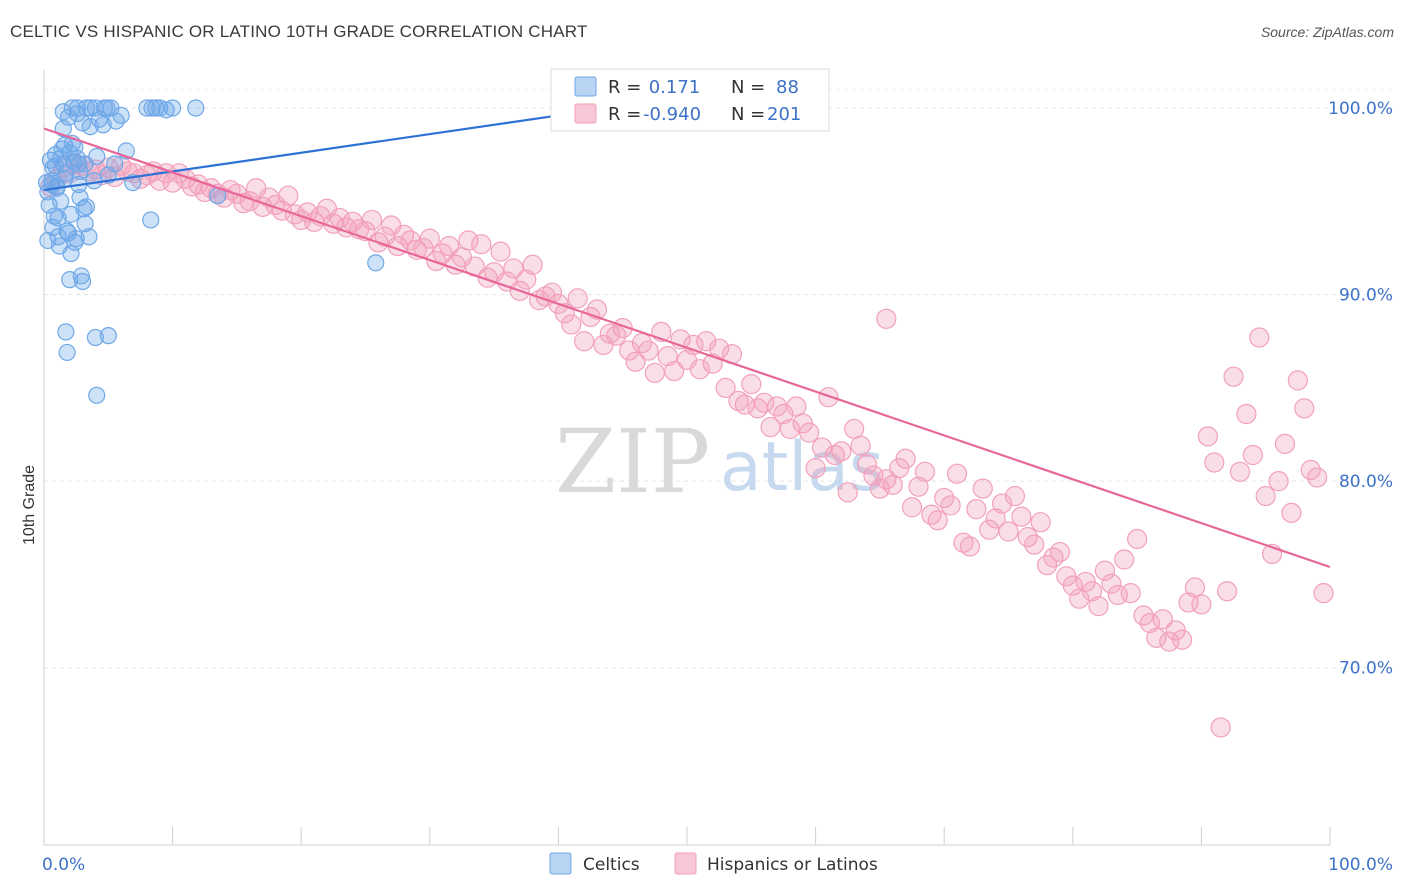  What do you see at coordinates (690, 100) in the screenshot?
I see `legend-box` at bounding box center [690, 100].